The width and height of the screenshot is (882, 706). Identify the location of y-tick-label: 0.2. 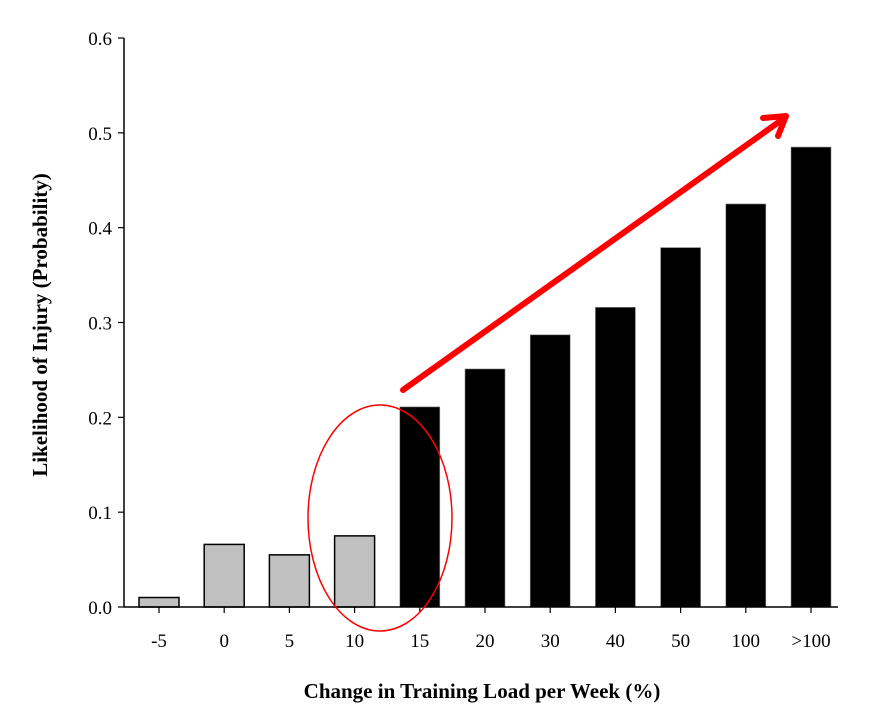
(100, 418).